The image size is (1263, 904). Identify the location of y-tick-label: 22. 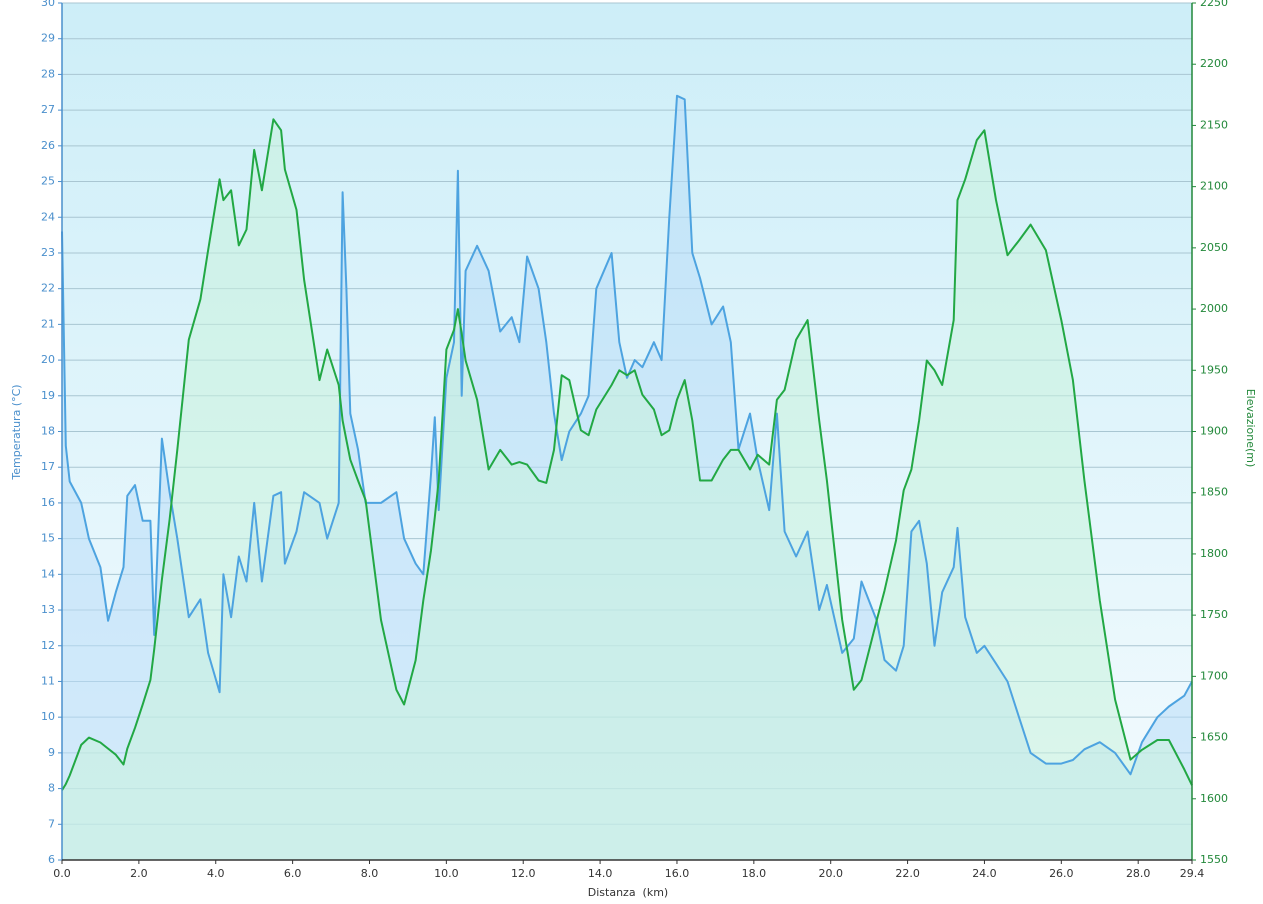
(48, 288).